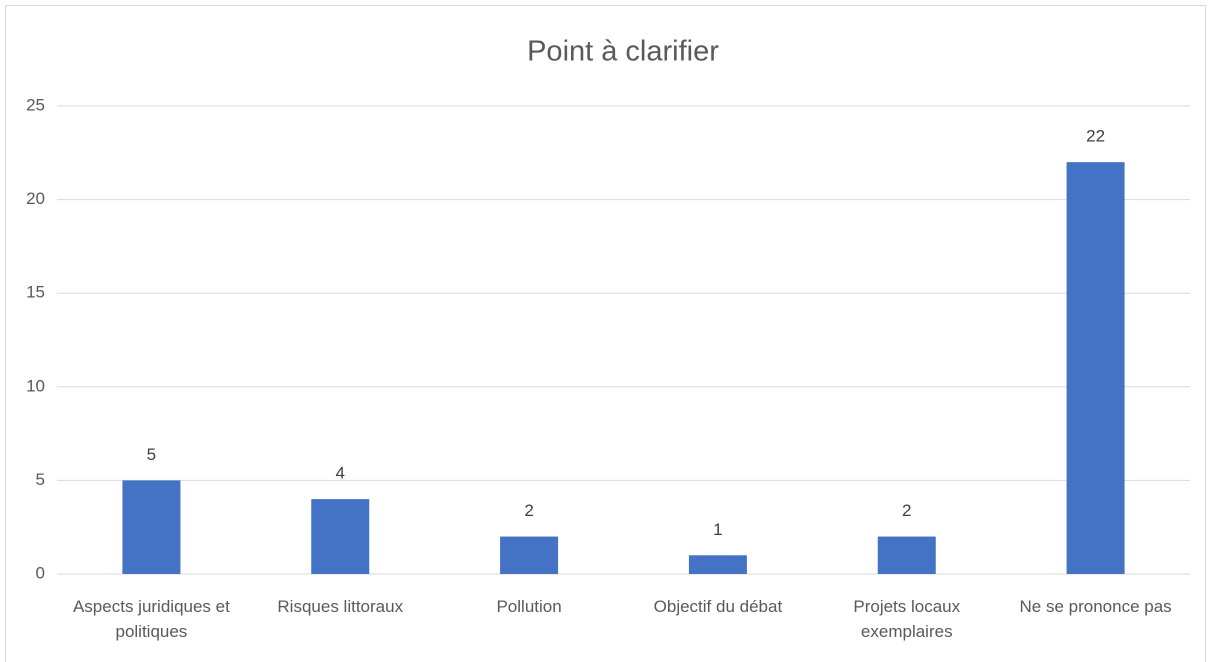 The height and width of the screenshot is (662, 1215). What do you see at coordinates (623, 52) in the screenshot?
I see `chart-title: Point à clarifier` at bounding box center [623, 52].